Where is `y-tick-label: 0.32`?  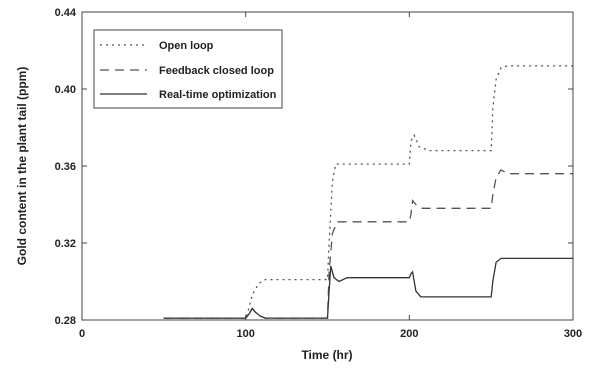
y-tick-label: 0.32 is located at coordinates (65, 244).